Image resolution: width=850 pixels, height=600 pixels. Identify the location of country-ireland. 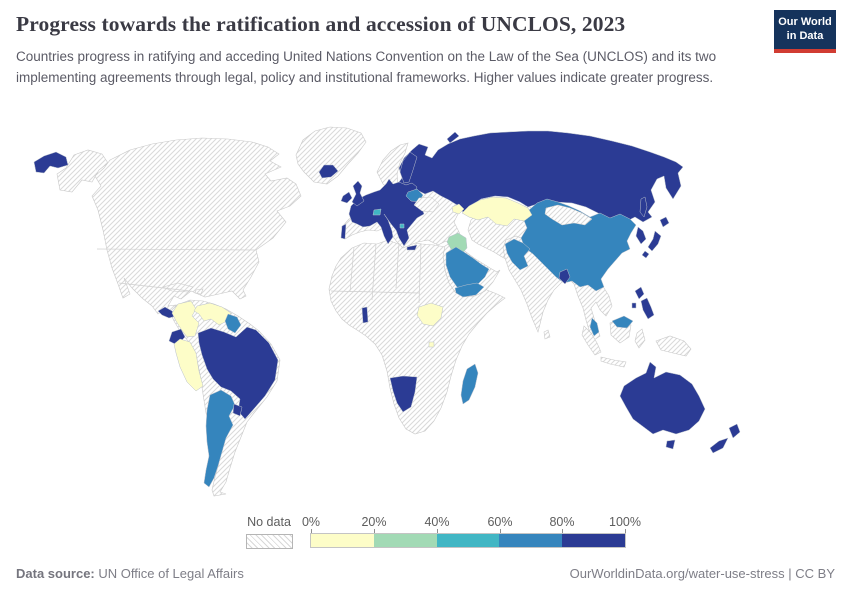
(346, 197).